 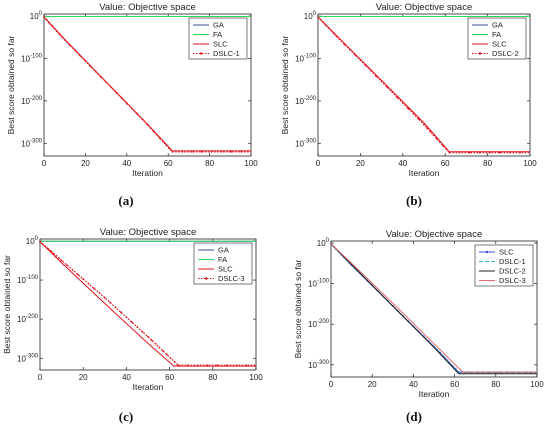 What do you see at coordinates (414, 416) in the screenshot?
I see `panel-caption: (d)` at bounding box center [414, 416].